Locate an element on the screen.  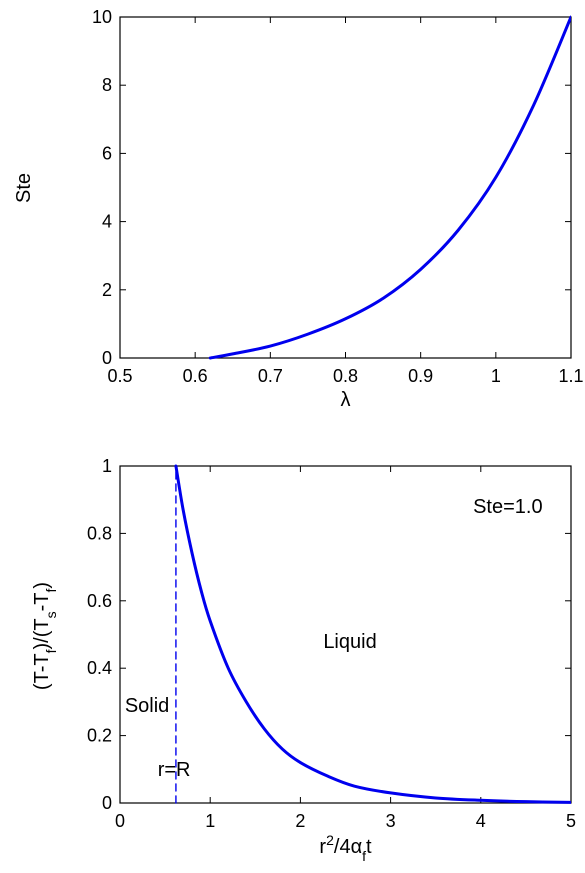
x-tick-label: 2 is located at coordinates (300, 821).